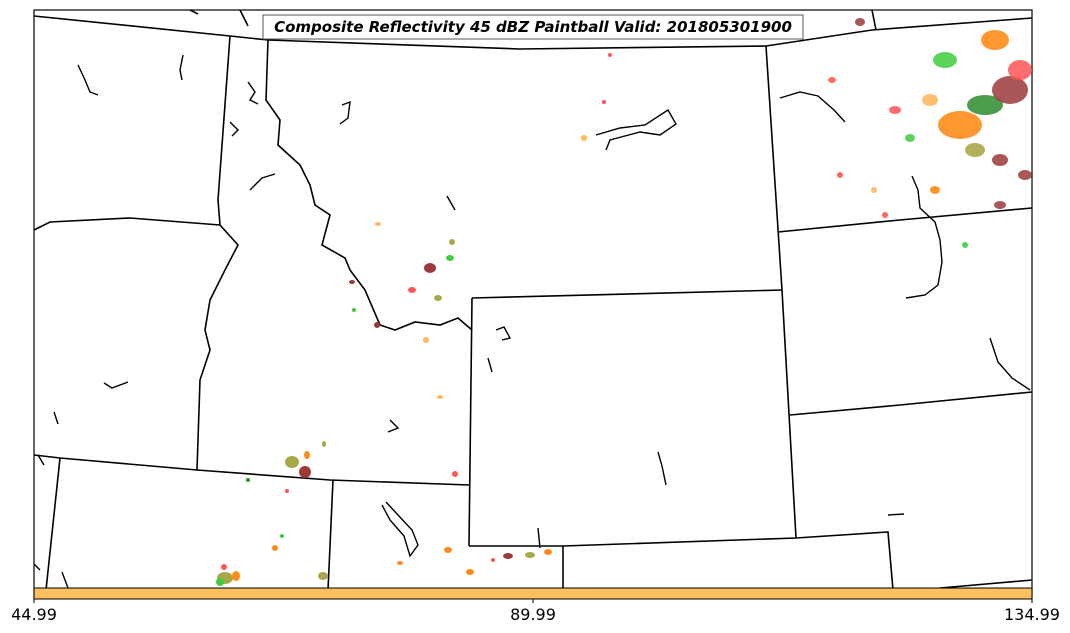  I want to click on nebraska-south-border, so click(986, 584).